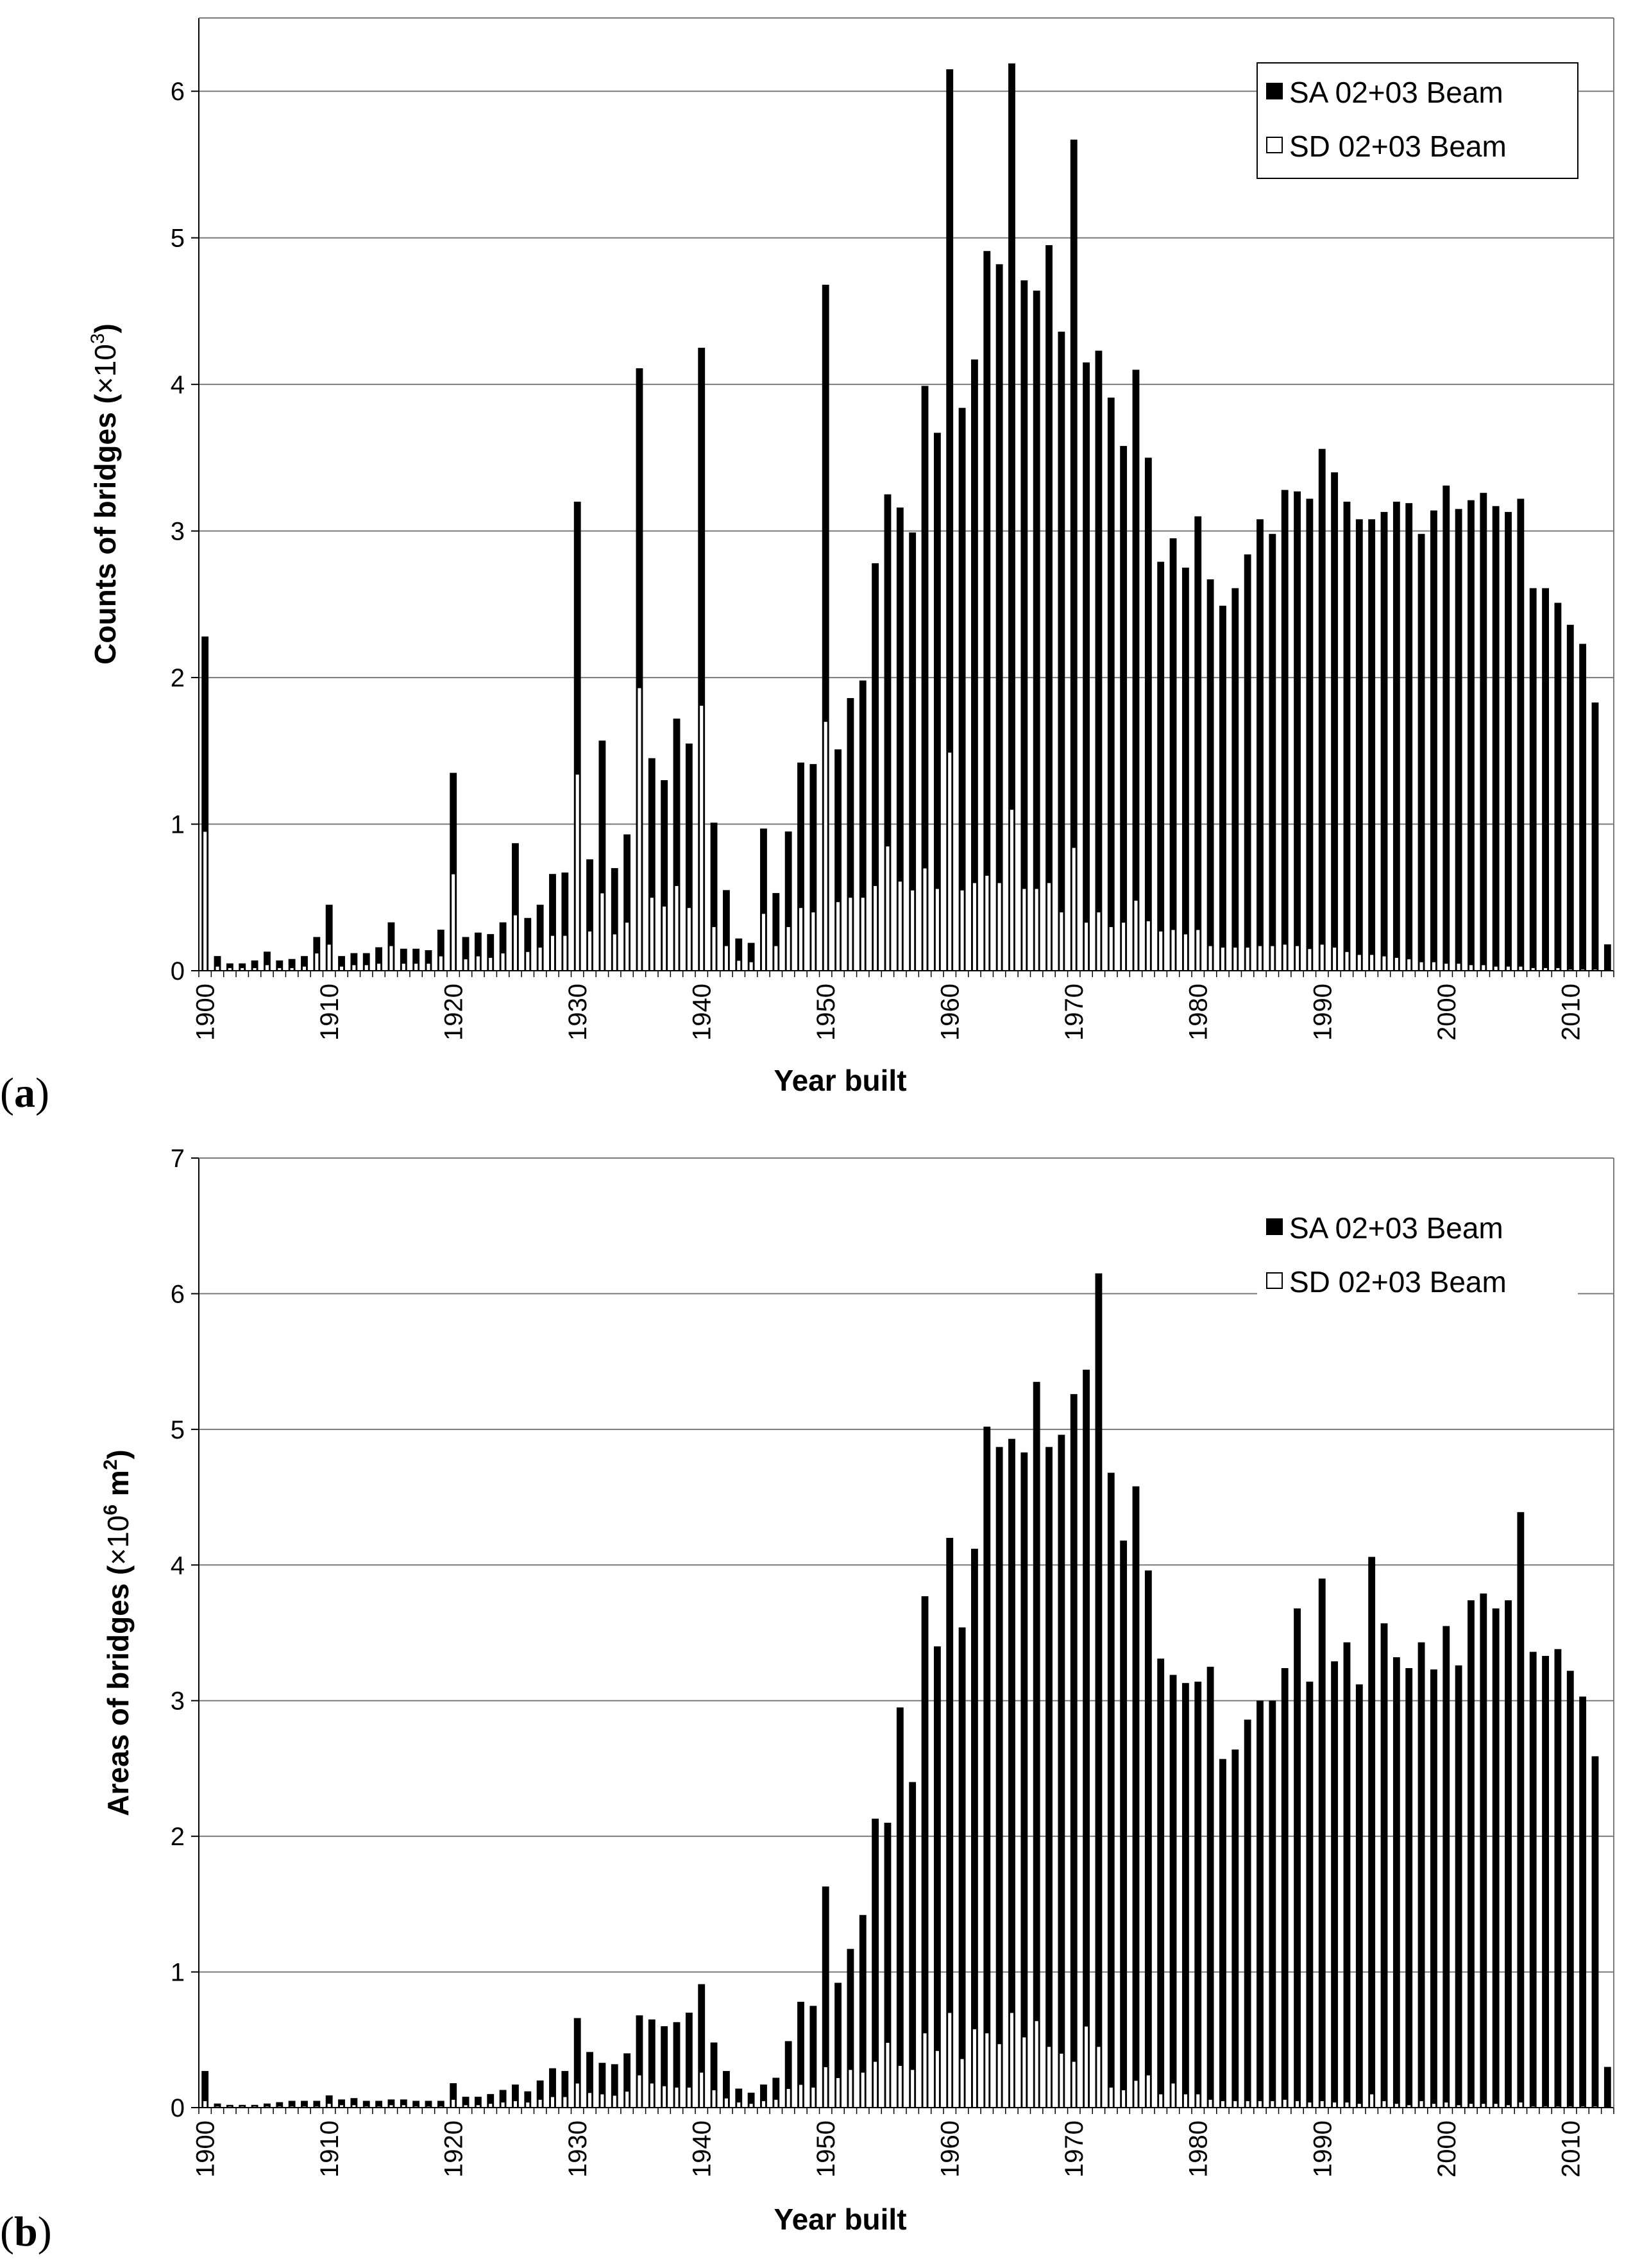 The height and width of the screenshot is (2268, 1633). Describe the element at coordinates (329, 938) in the screenshot. I see `bar-sa-a-1910` at that location.